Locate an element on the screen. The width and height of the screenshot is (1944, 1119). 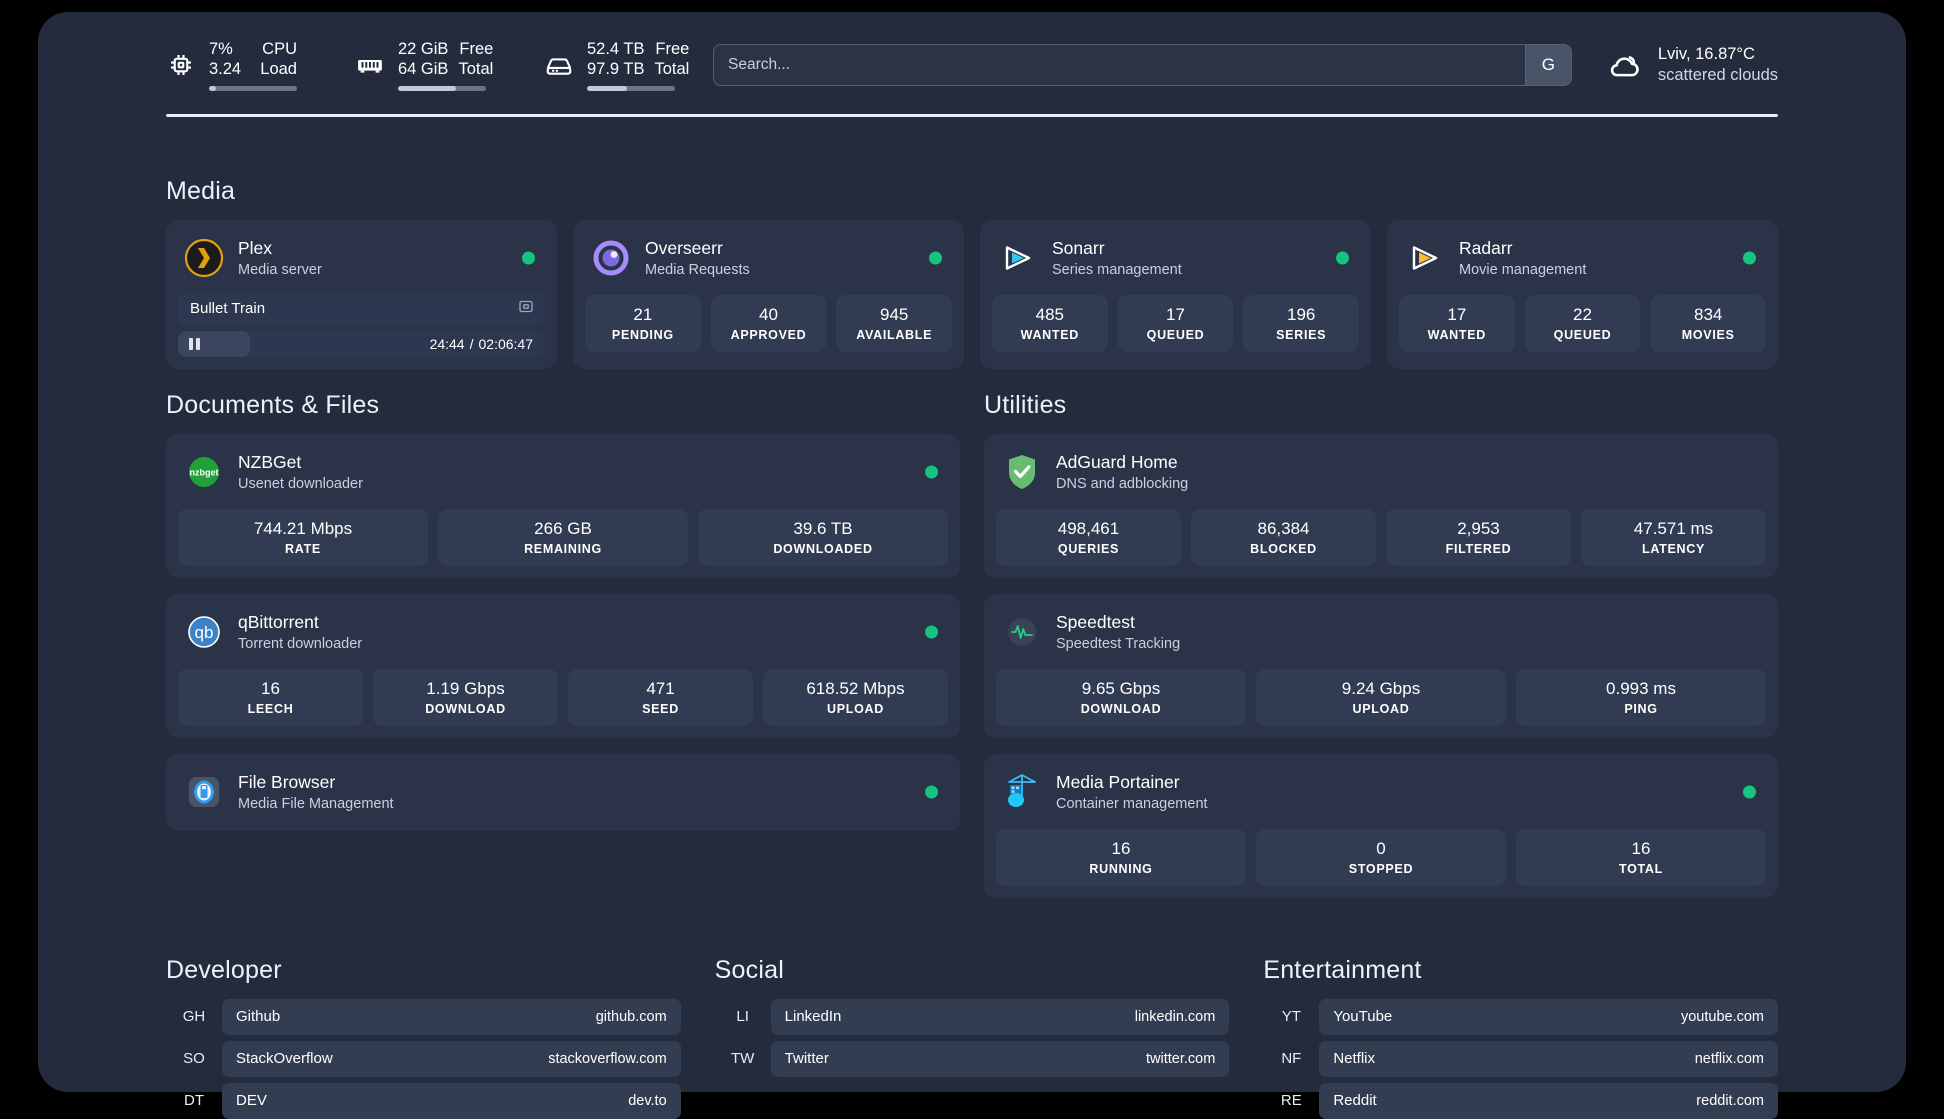
card-subtitle: Media Requests is located at coordinates (697, 269).